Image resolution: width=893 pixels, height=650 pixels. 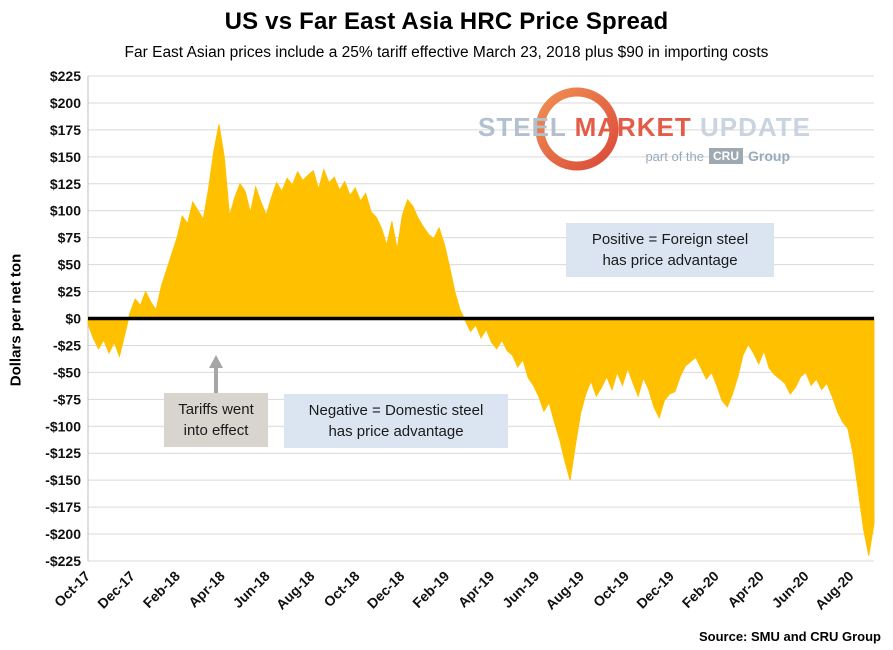 What do you see at coordinates (446, 21) in the screenshot?
I see `chart-title: US vs Far East Asia HRC Price Spread` at bounding box center [446, 21].